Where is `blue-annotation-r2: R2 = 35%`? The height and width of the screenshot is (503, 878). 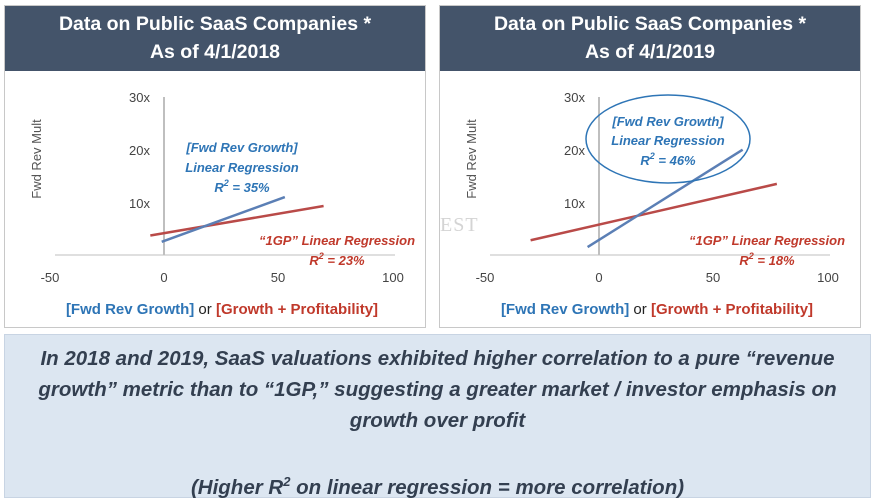 blue-annotation-r2: R2 = 35% is located at coordinates (242, 186).